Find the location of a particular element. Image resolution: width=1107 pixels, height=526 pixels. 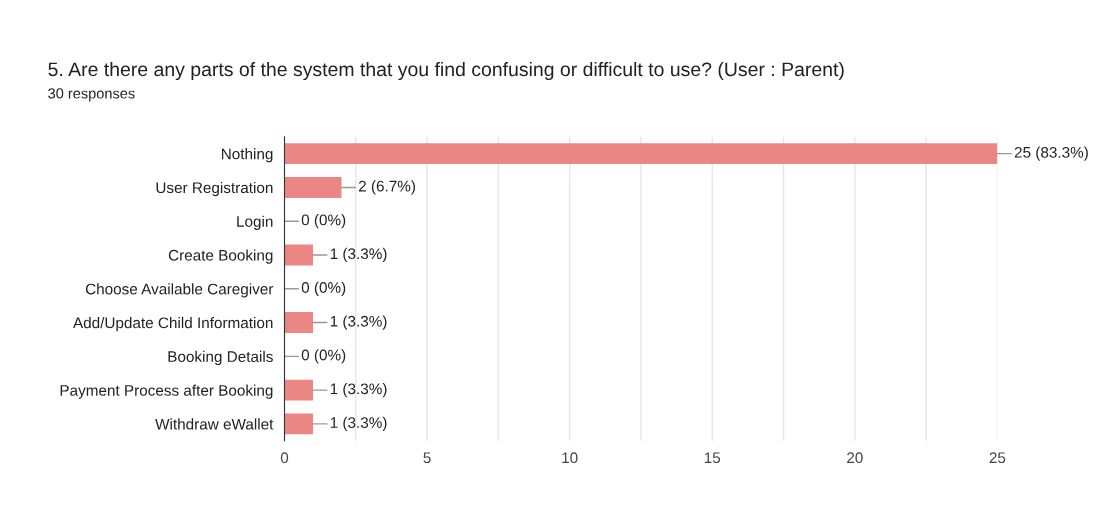

chart-title: 5. Are there any parts of the system that you find confusing or difficult to use? (User : Parent) is located at coordinates (446, 71).